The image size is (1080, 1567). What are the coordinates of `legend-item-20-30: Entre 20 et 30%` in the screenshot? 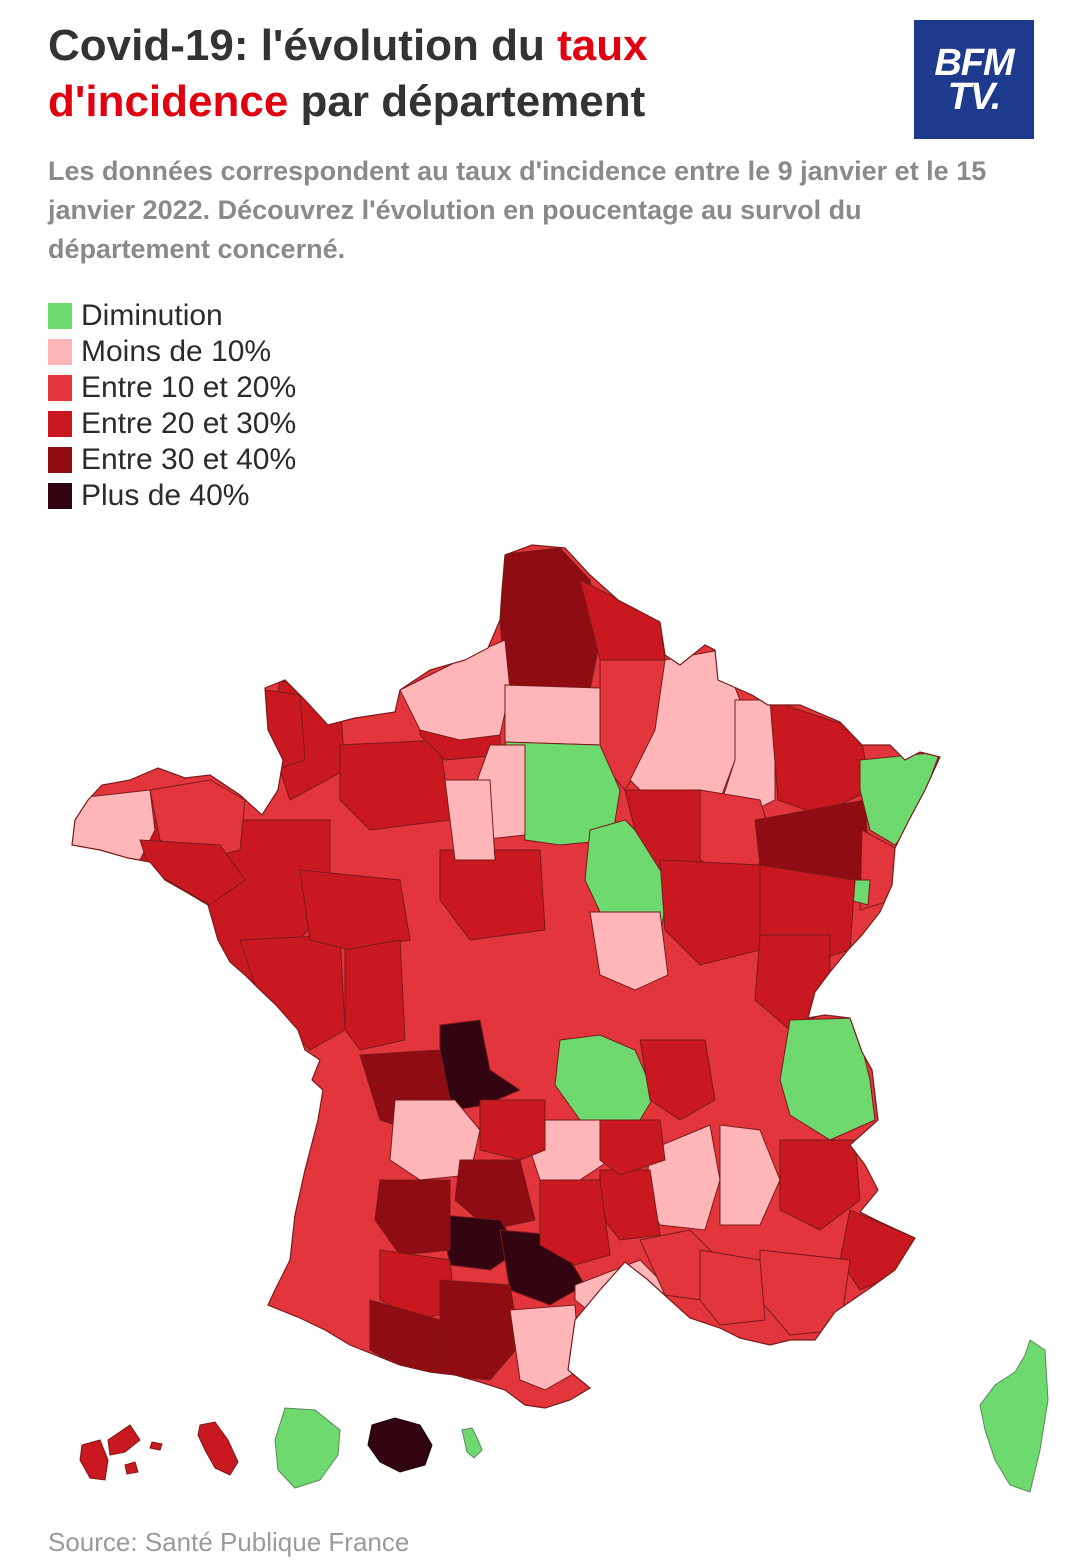 It's located at (172, 424).